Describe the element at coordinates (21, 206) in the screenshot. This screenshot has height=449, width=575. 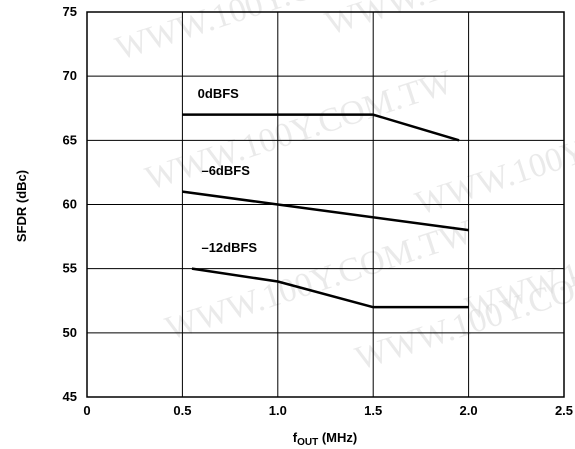
I see `y-axis-title: SFDR (dBc)` at that location.